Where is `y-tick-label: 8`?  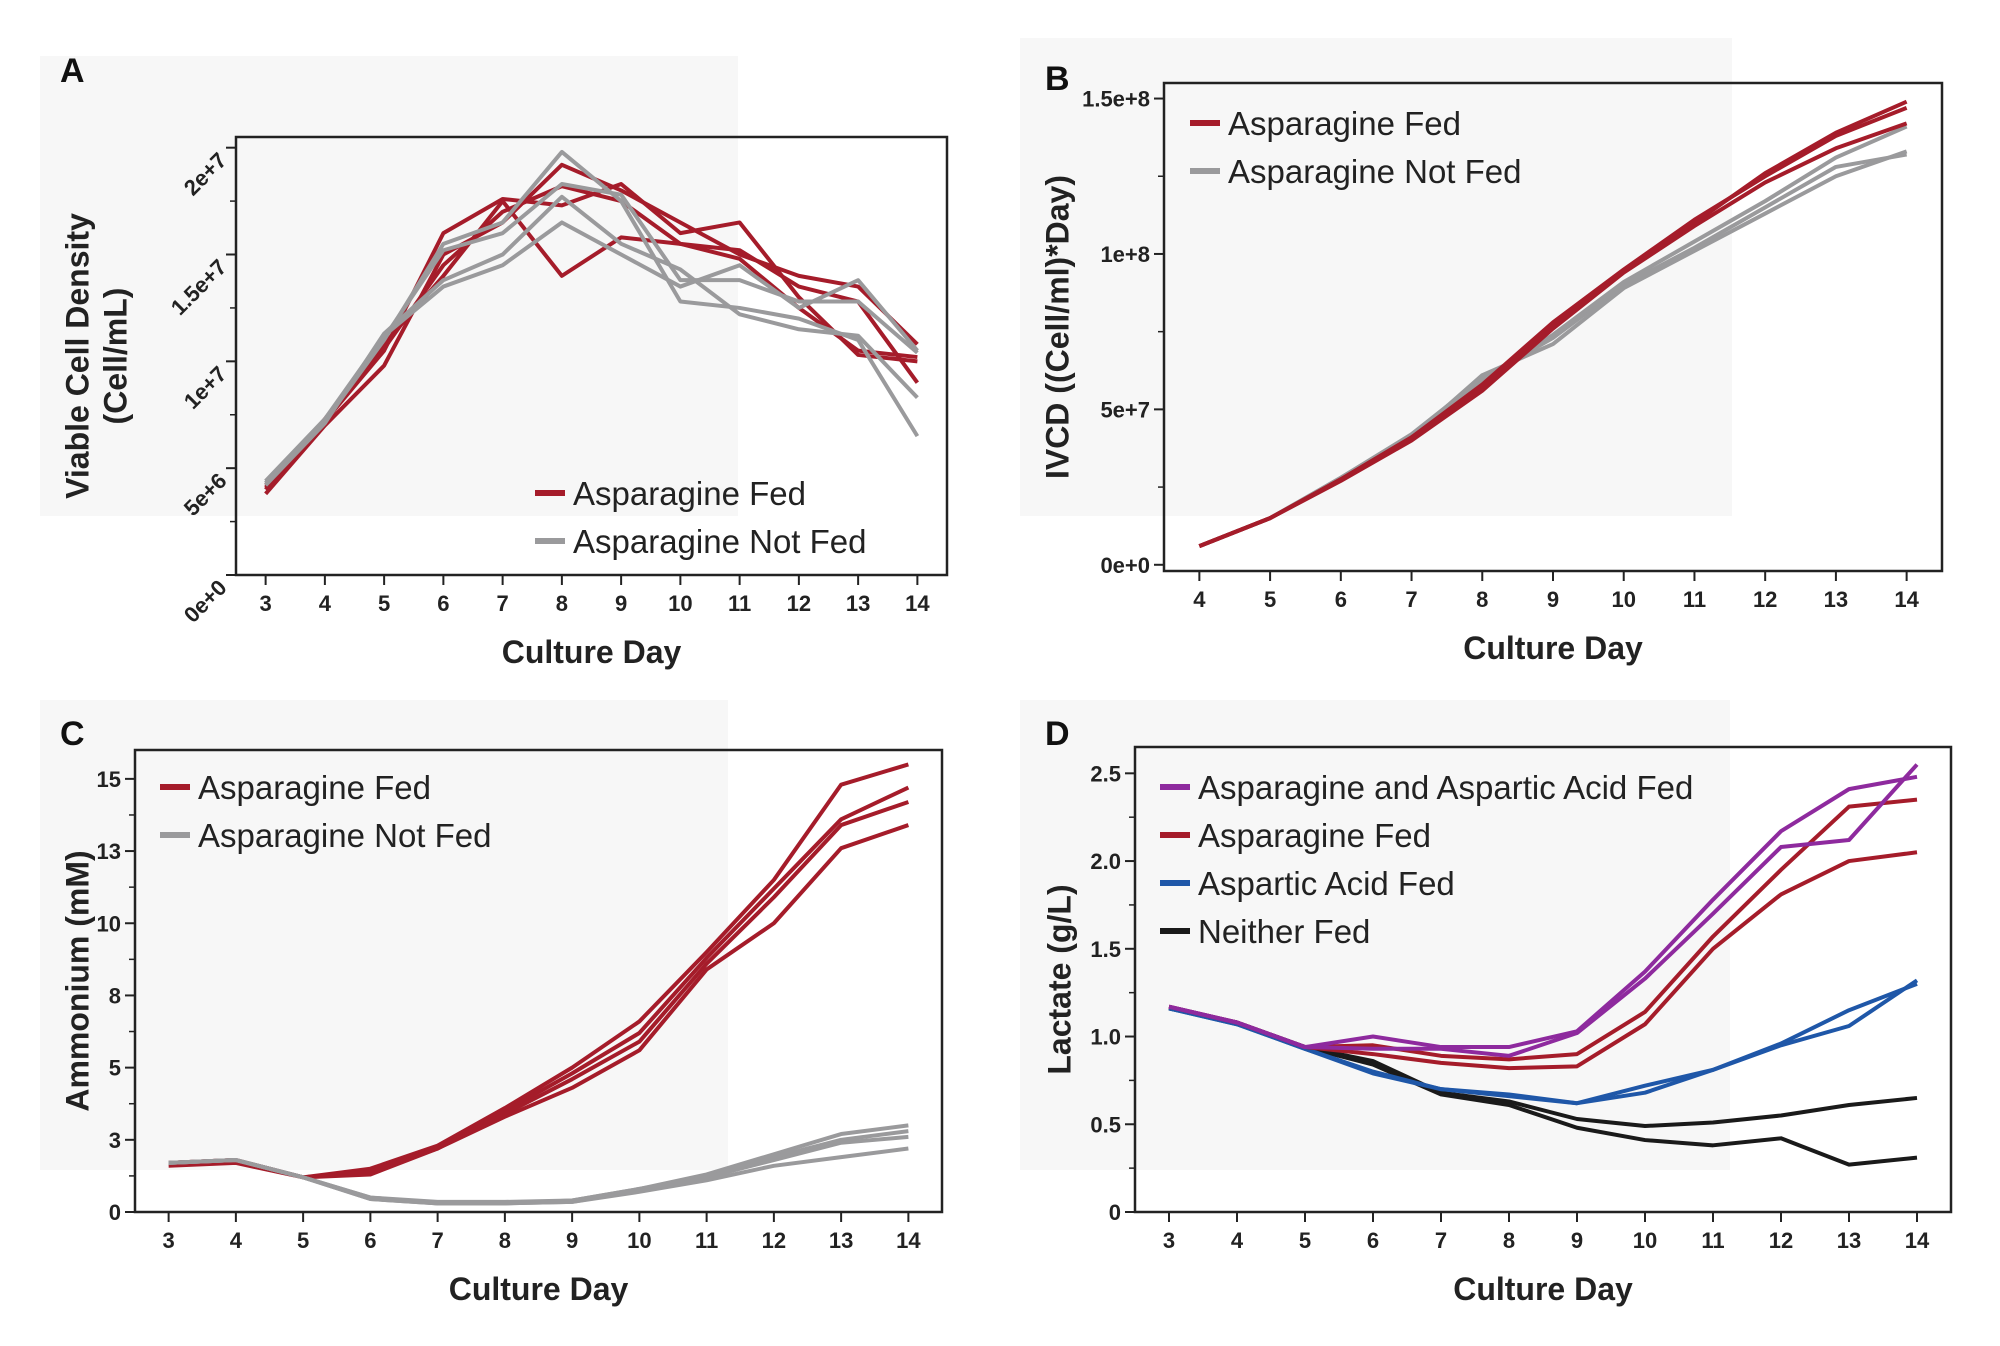
y-tick-label: 8 is located at coordinates (115, 995).